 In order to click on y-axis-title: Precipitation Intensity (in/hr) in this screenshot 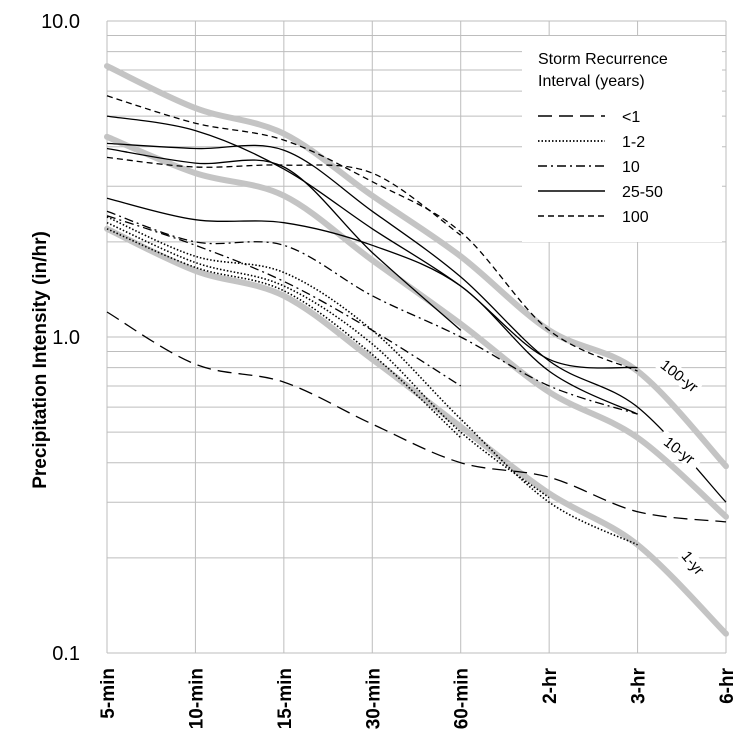, I will do `click(40, 360)`.